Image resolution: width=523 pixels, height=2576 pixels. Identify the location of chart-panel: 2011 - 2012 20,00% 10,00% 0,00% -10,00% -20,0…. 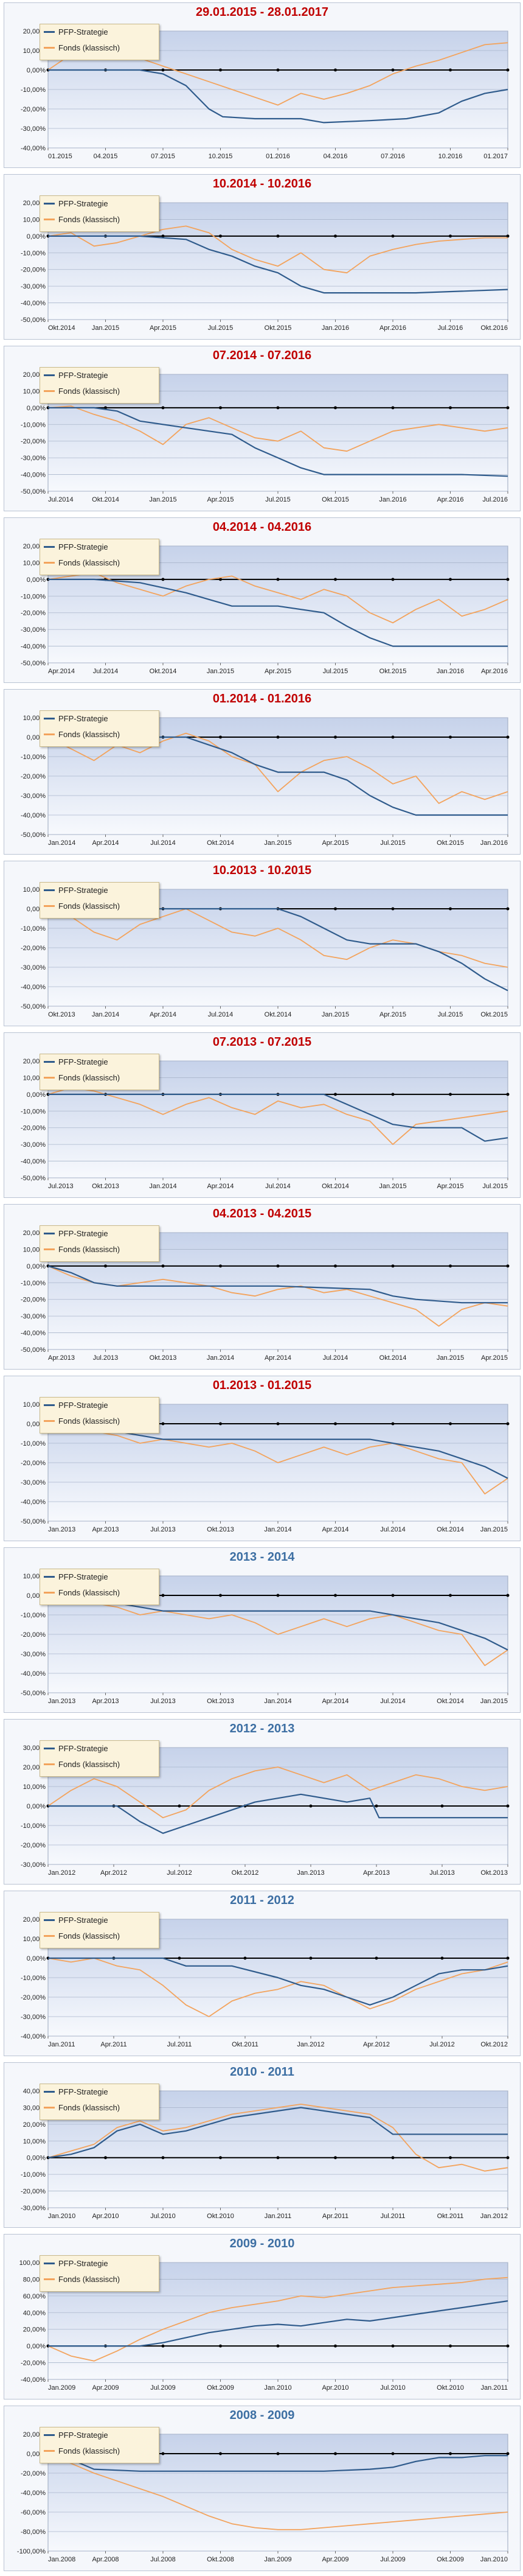
(262, 1973).